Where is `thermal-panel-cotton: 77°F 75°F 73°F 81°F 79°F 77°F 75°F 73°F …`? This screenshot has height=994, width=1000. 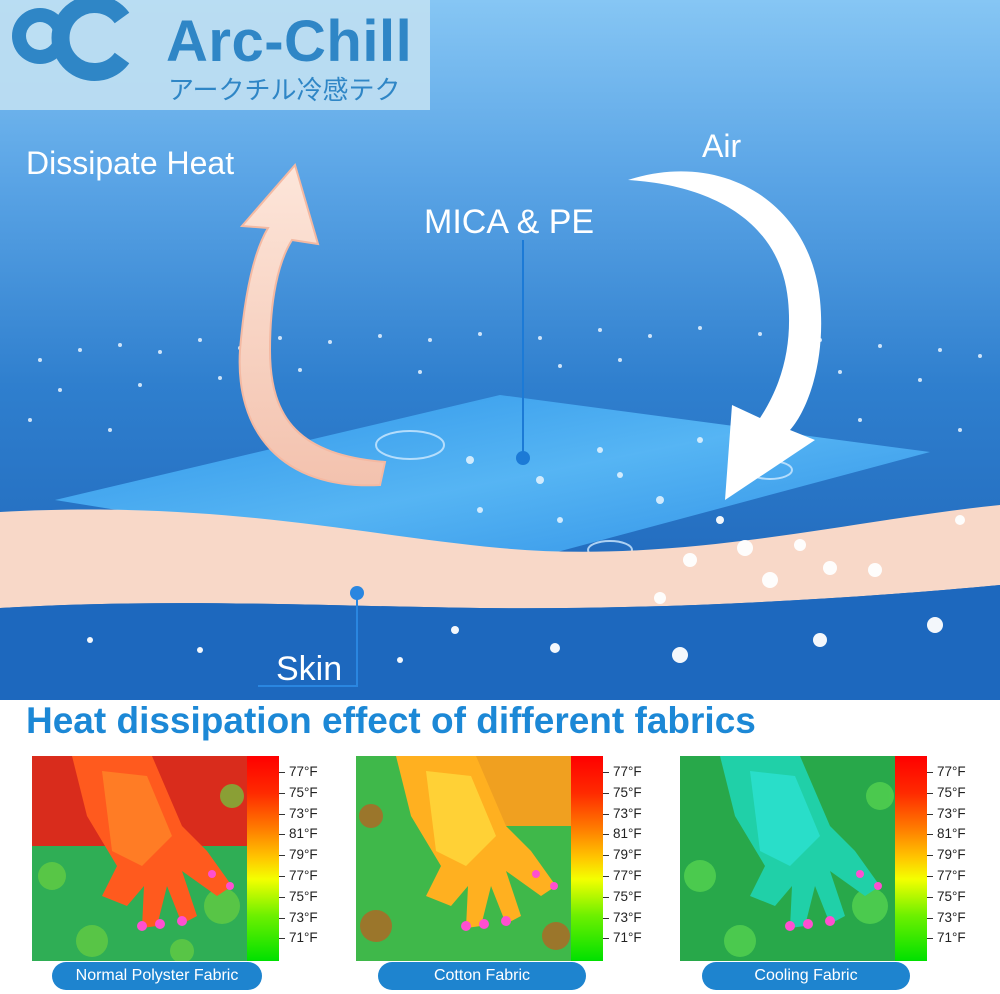 thermal-panel-cotton: 77°F 75°F 73°F 81°F 79°F 77°F 75°F 73°F … is located at coordinates (506, 858).